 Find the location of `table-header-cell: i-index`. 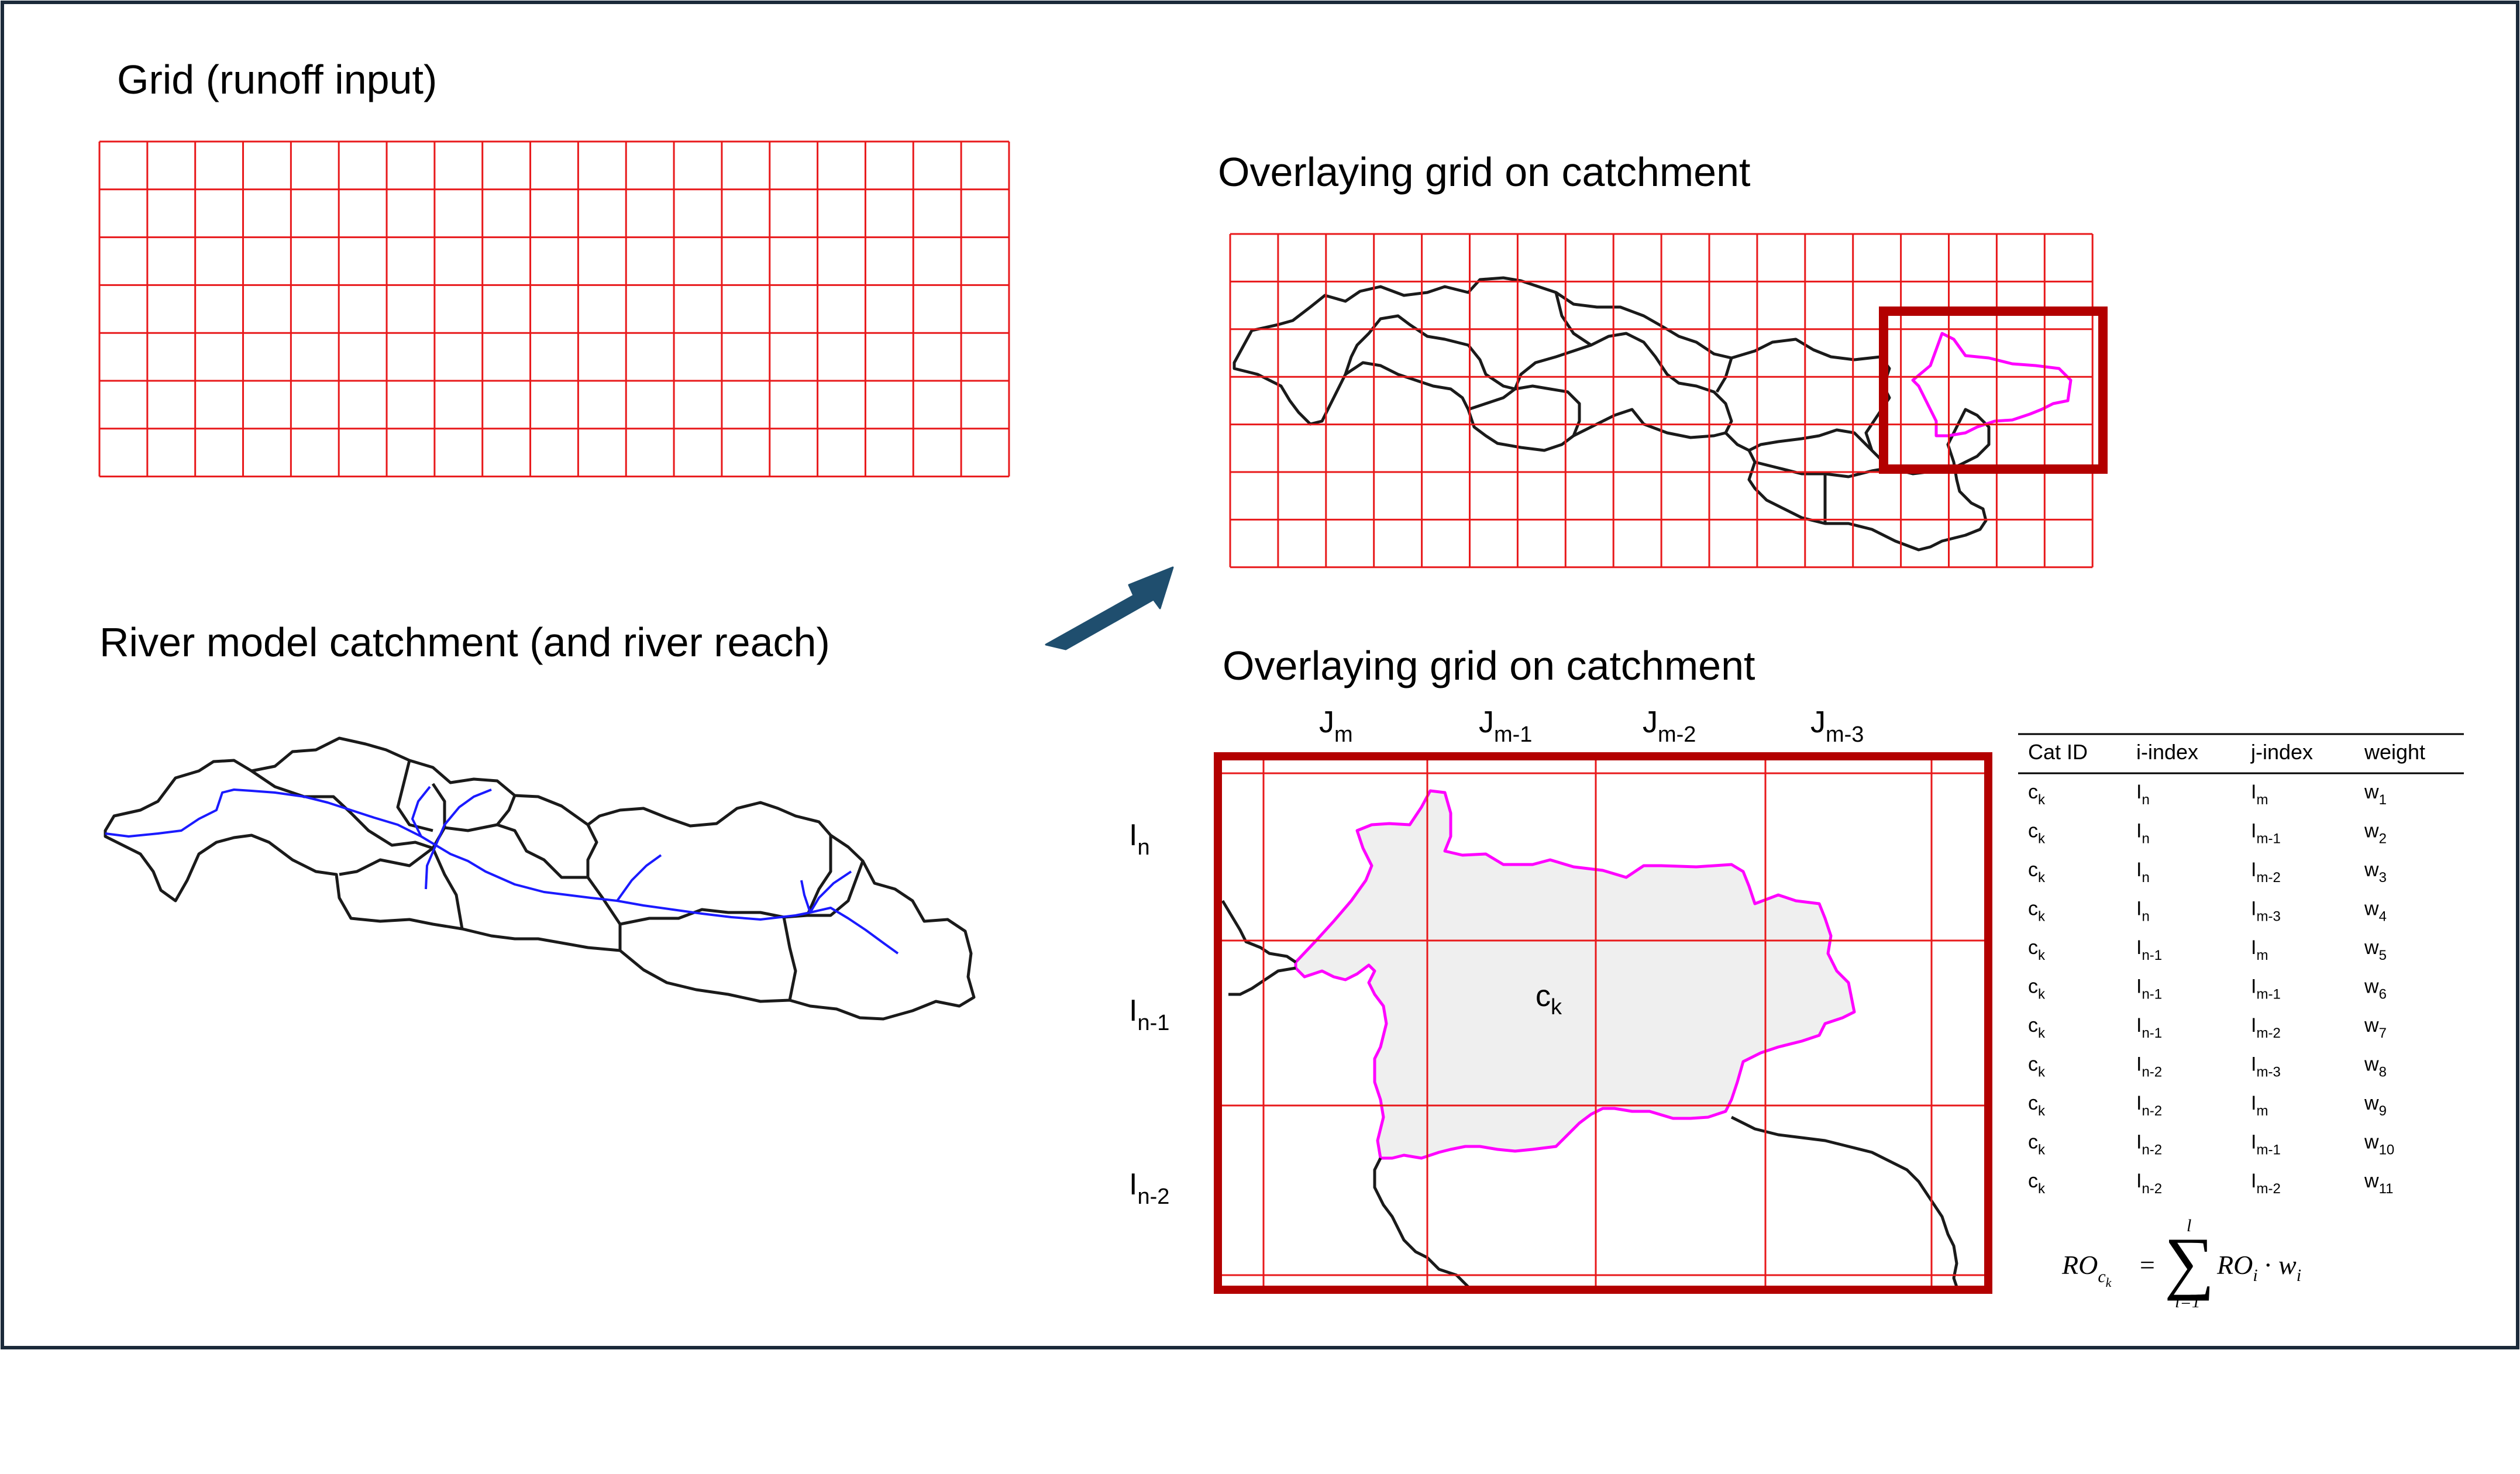

table-header-cell: i-index is located at coordinates (2167, 752).